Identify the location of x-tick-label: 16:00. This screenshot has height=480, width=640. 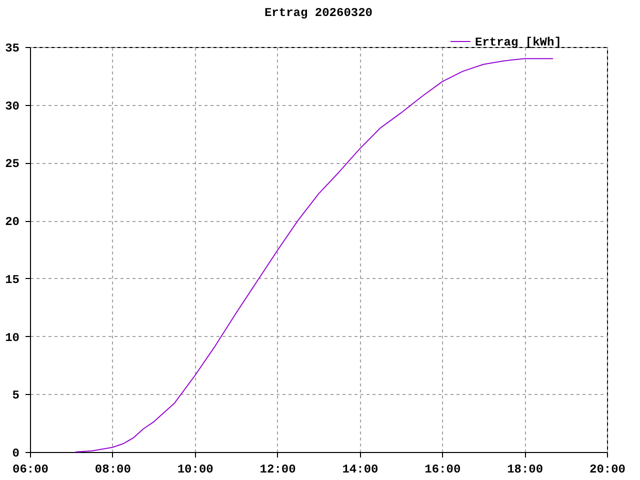
(442, 469).